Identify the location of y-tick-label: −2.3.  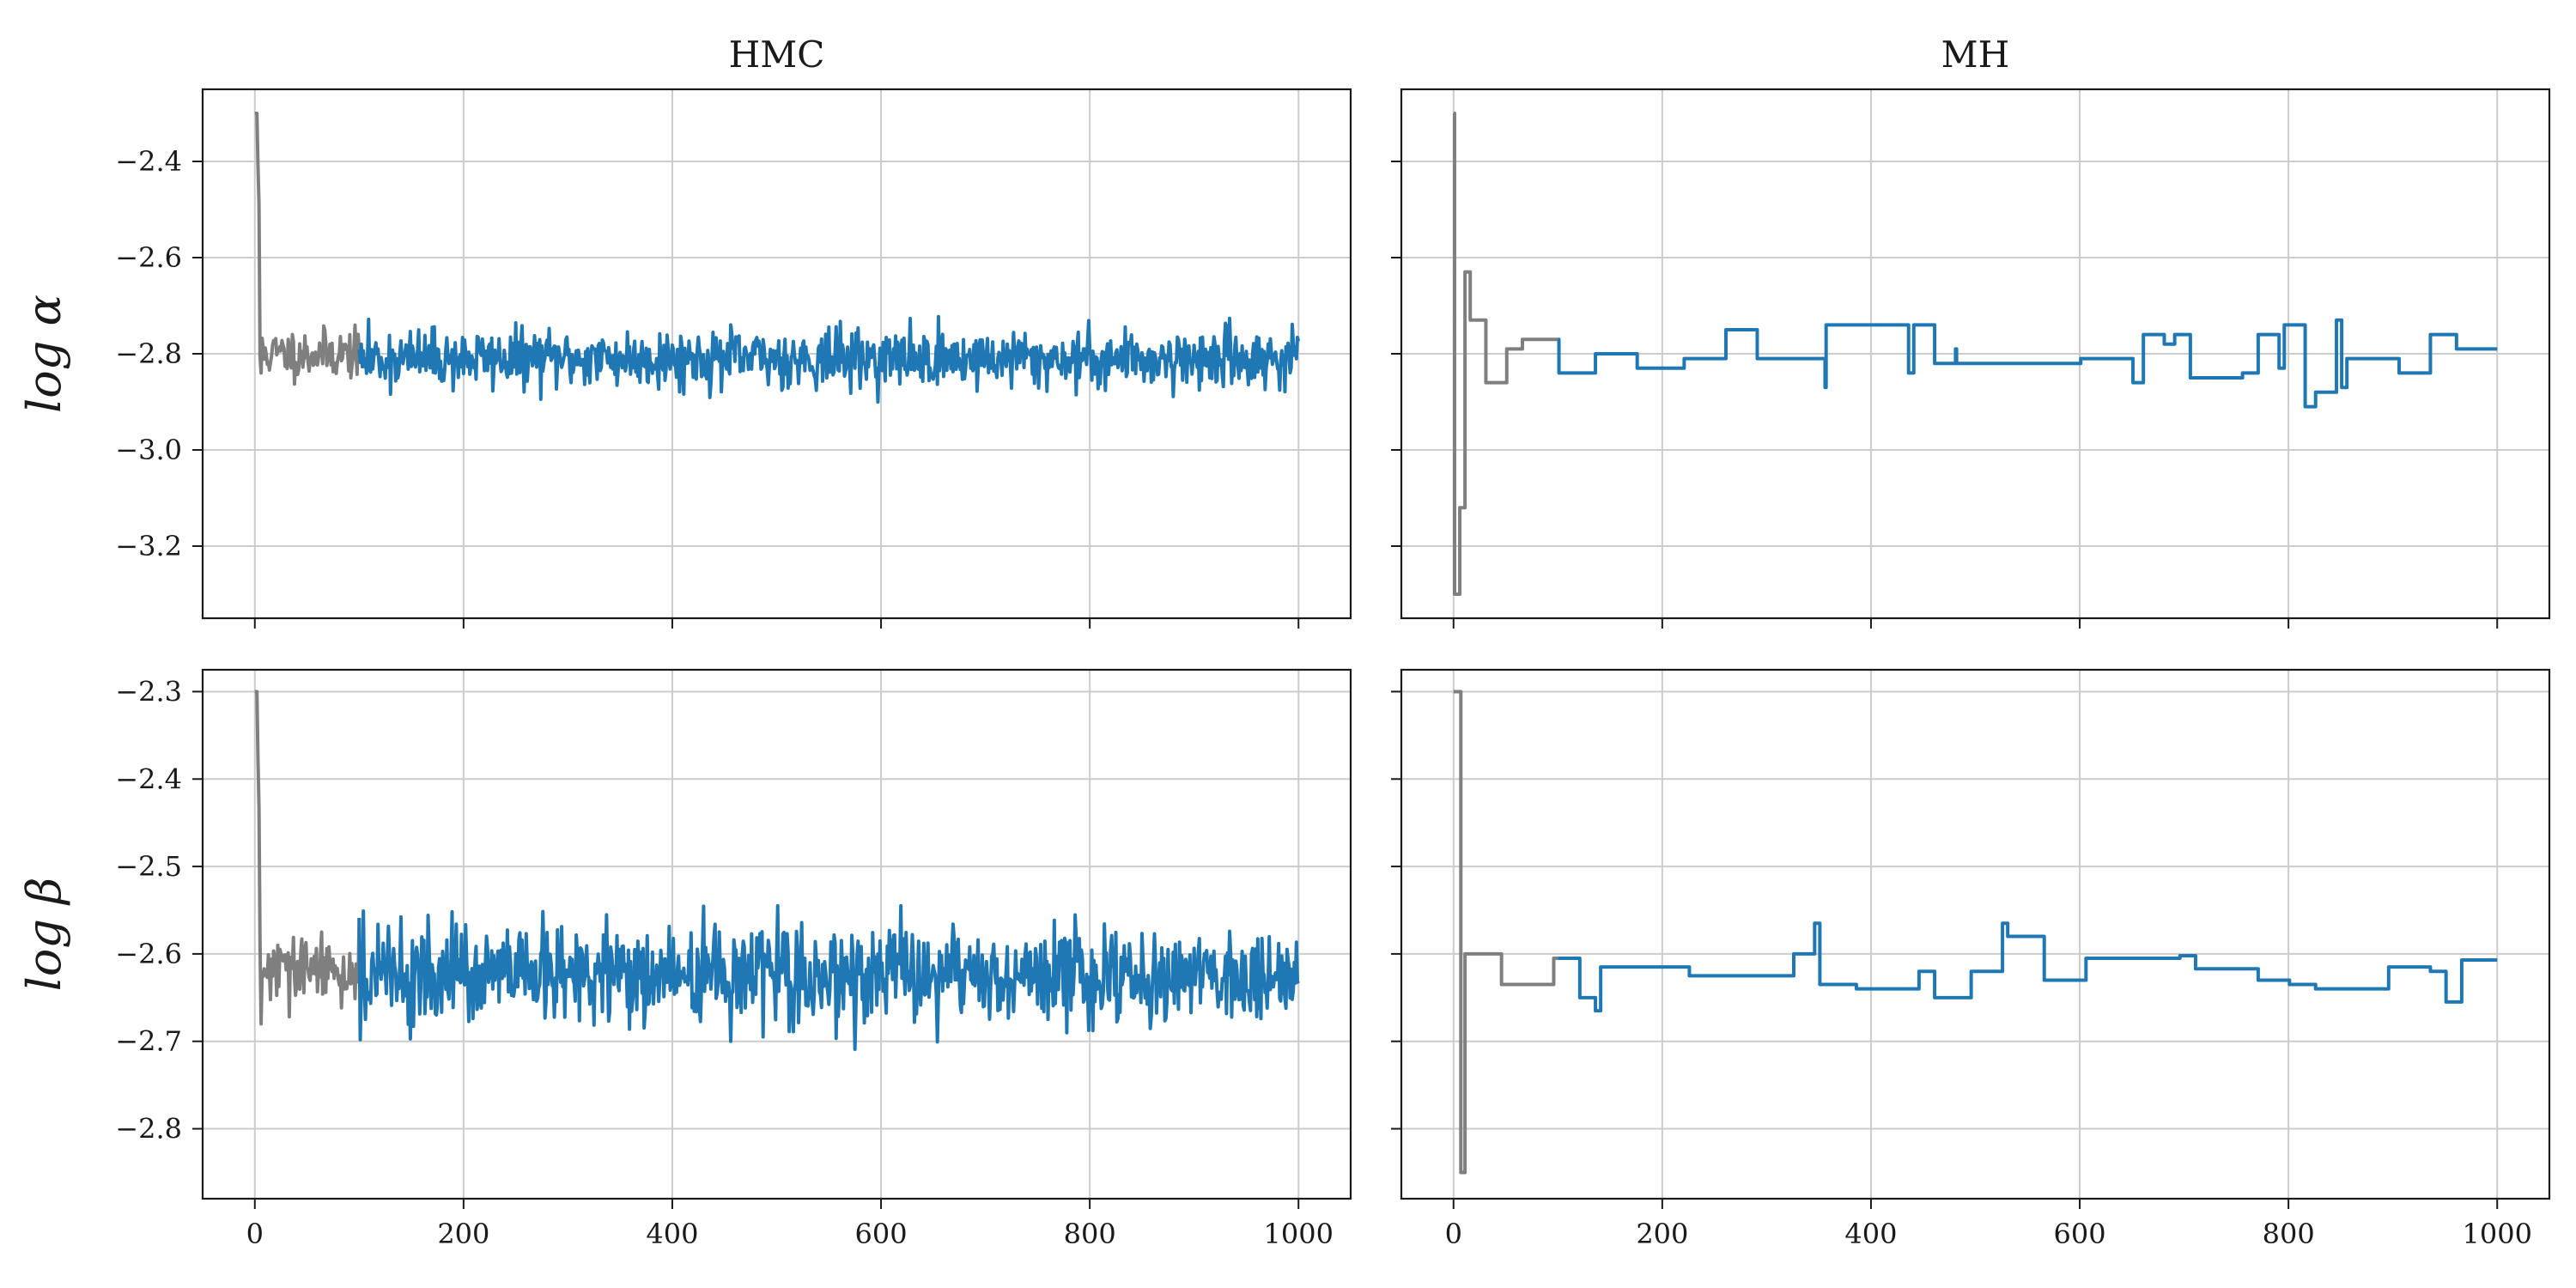
(148, 691).